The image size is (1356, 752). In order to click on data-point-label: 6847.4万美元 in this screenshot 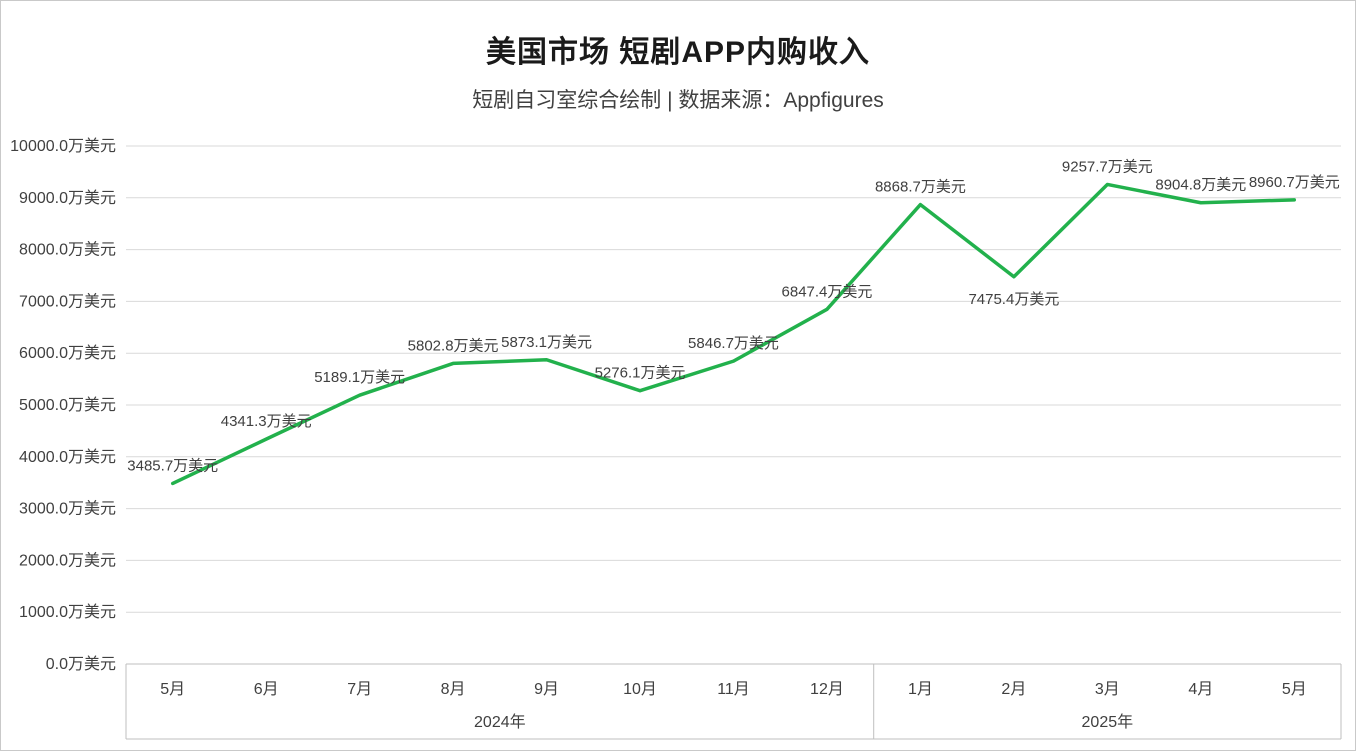, I will do `click(827, 291)`.